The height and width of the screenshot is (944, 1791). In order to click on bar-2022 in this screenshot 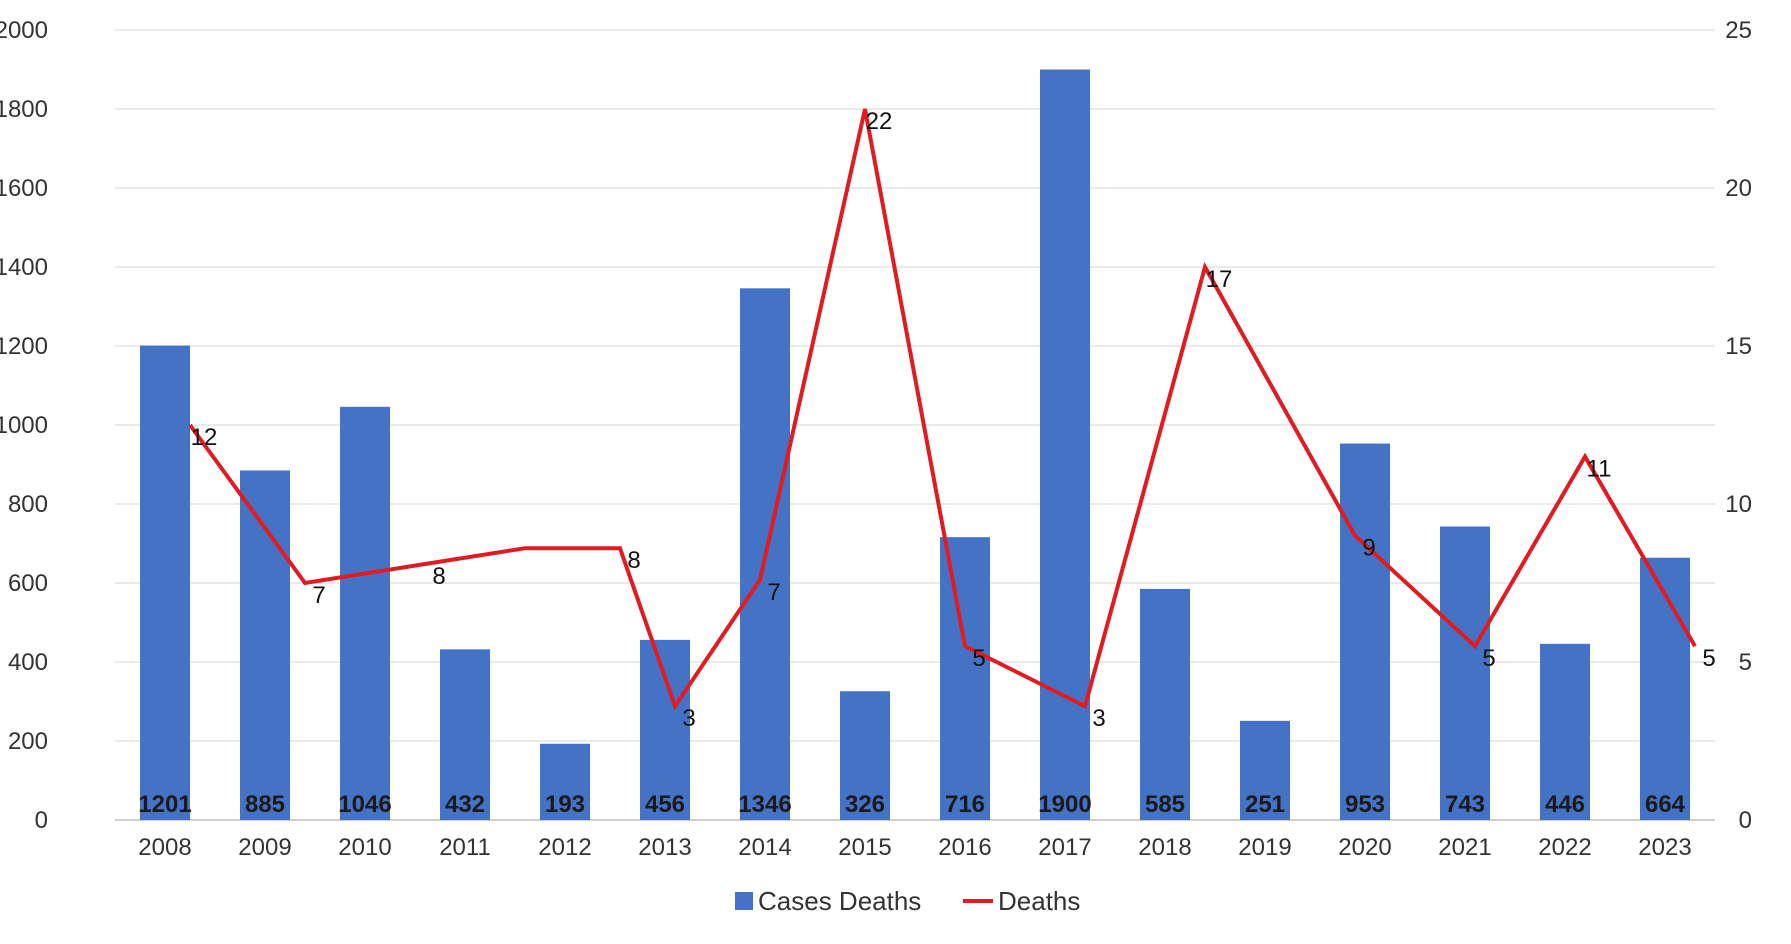, I will do `click(1565, 731)`.